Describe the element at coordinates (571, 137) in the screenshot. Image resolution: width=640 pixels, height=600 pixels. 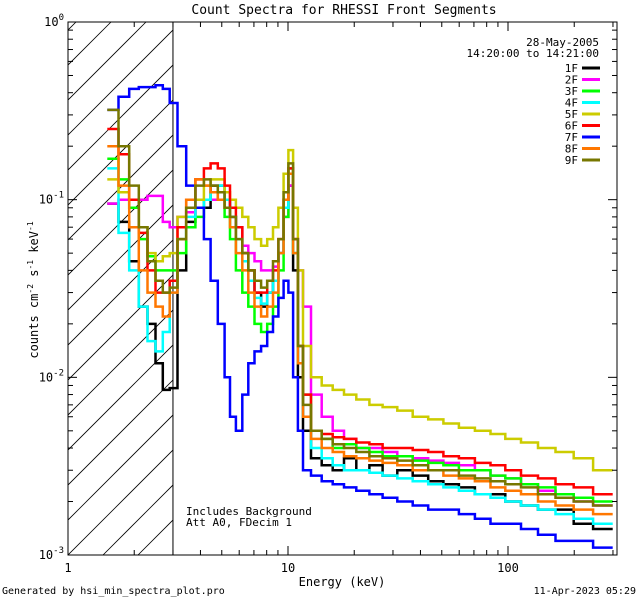
I see `legend-label-7F: 7F` at that location.